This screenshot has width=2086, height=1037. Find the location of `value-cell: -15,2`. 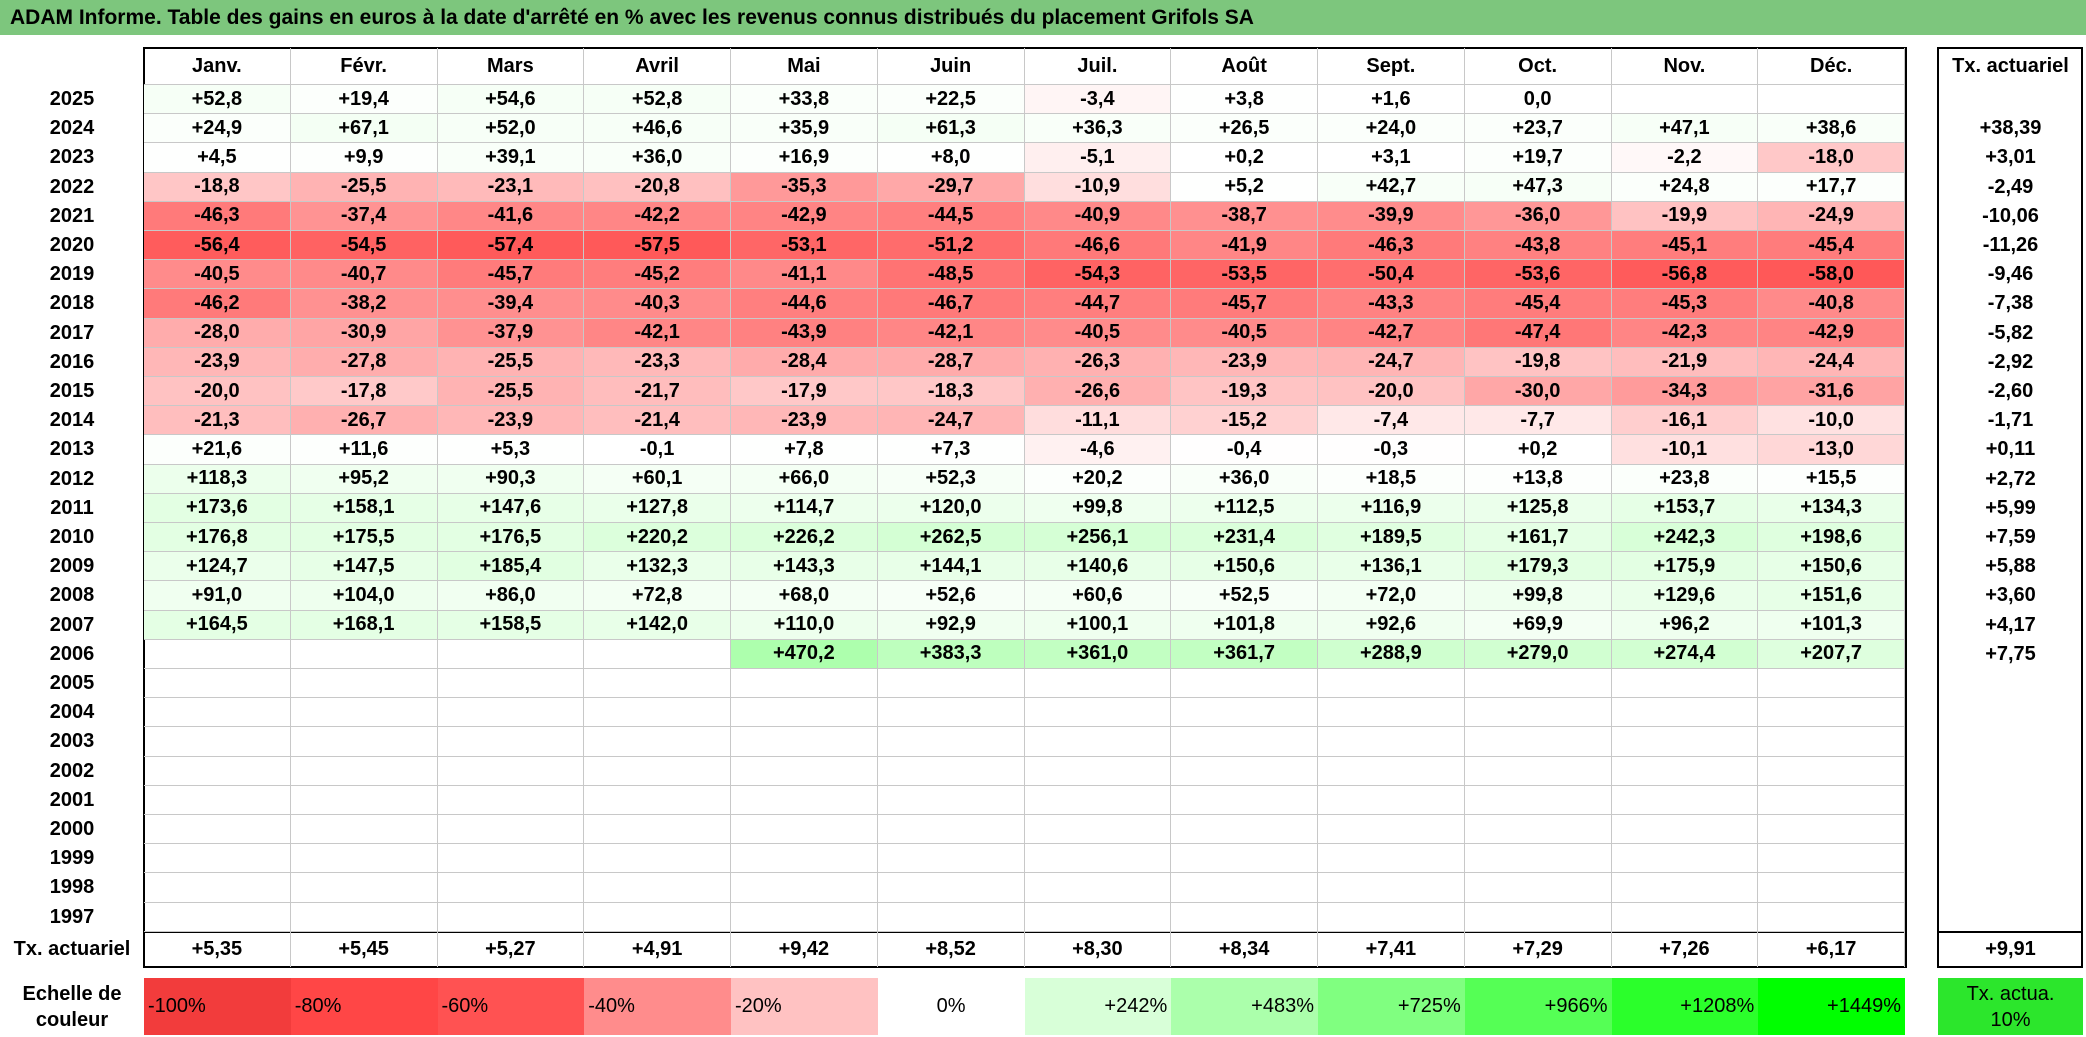

value-cell: -15,2 is located at coordinates (1244, 421).